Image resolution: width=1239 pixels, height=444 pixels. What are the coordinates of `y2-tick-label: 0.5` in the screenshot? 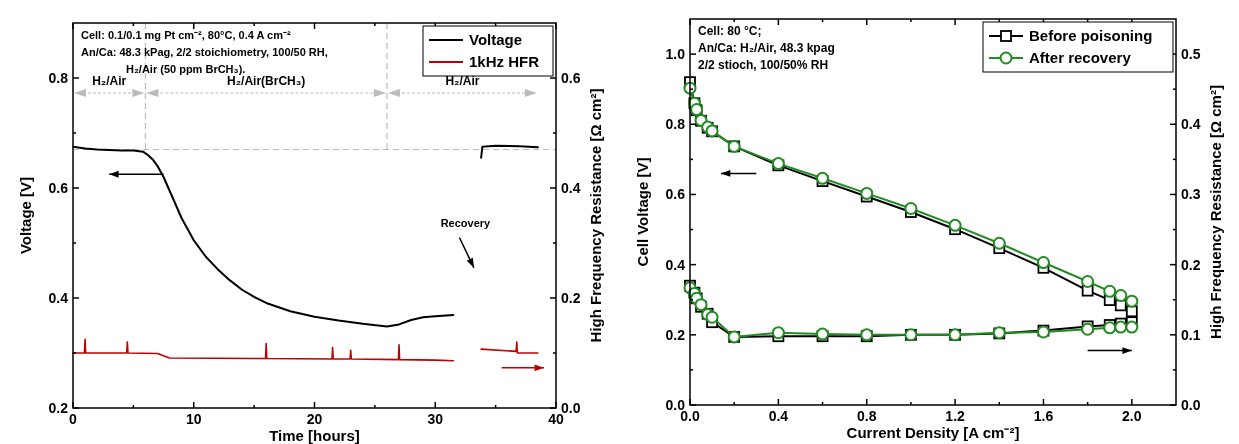 It's located at (1191, 53).